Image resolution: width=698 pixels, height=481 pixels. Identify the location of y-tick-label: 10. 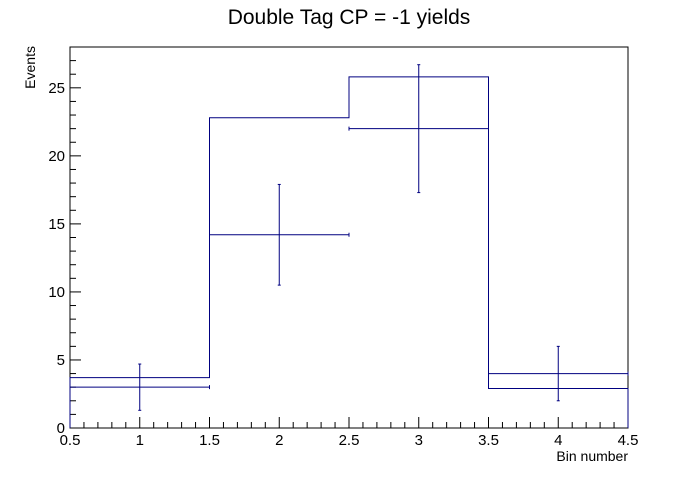
(56, 292).